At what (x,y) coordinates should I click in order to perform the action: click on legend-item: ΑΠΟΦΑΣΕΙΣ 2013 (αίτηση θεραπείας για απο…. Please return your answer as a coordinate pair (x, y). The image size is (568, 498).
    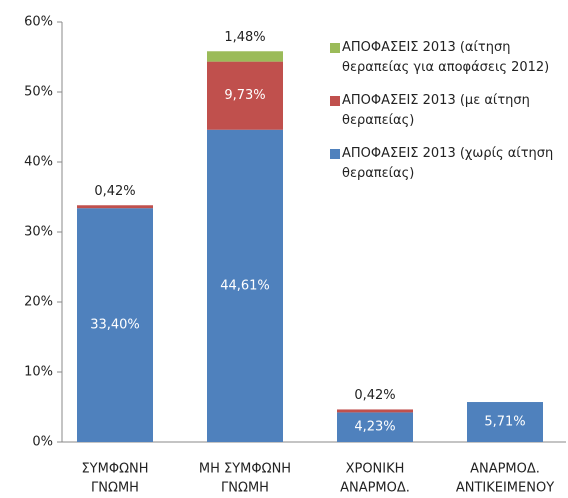
    Looking at the image, I should click on (448, 58).